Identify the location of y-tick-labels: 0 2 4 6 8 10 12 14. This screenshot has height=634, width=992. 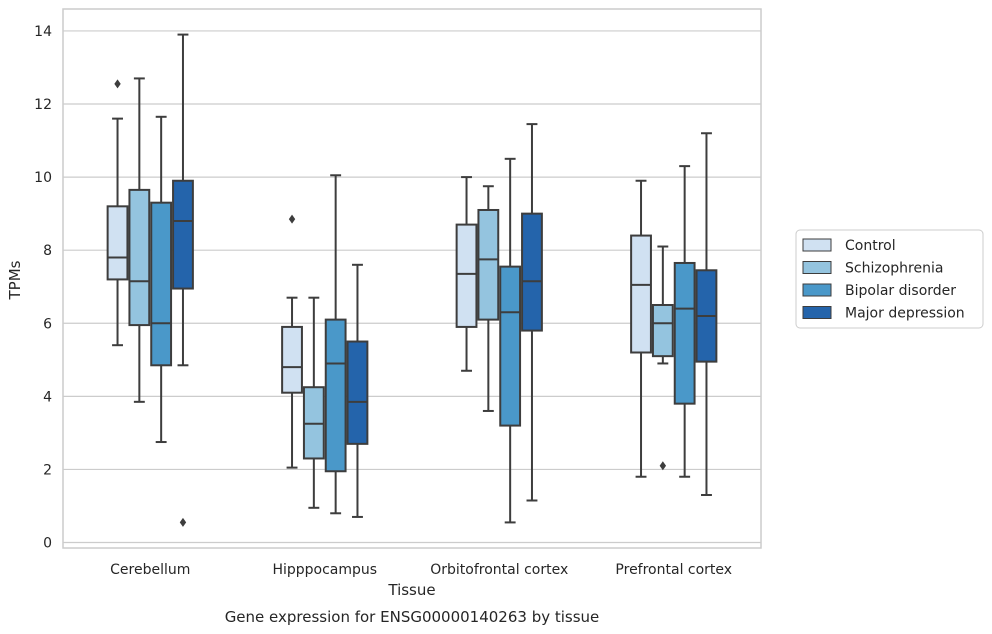
(43, 288).